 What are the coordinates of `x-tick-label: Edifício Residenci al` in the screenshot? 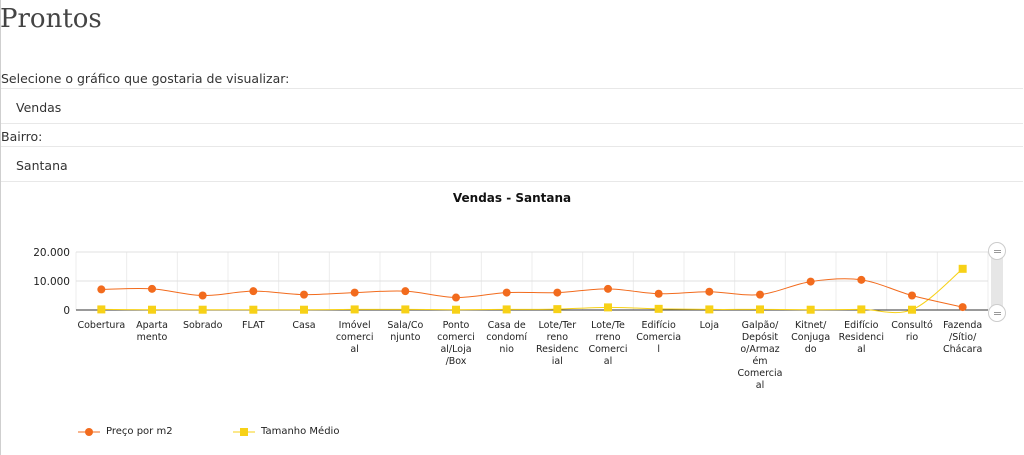 It's located at (861, 337).